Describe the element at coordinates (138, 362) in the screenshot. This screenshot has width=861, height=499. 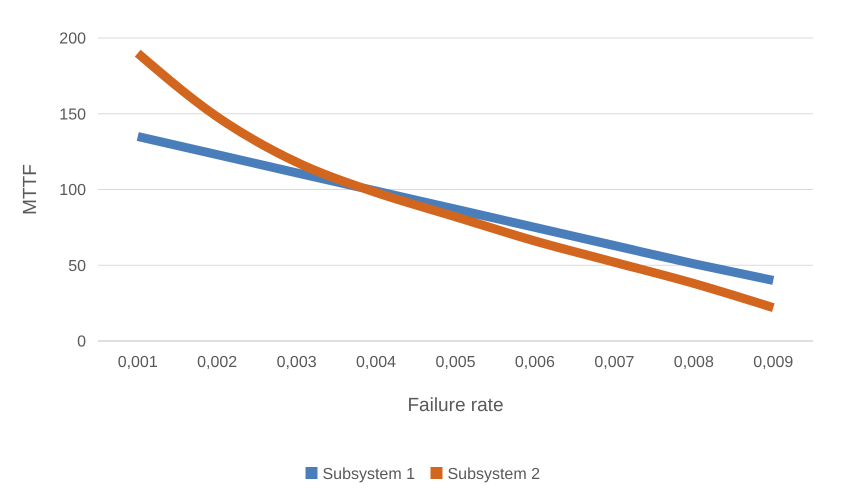
I see `x-tick-label: 0,001` at that location.